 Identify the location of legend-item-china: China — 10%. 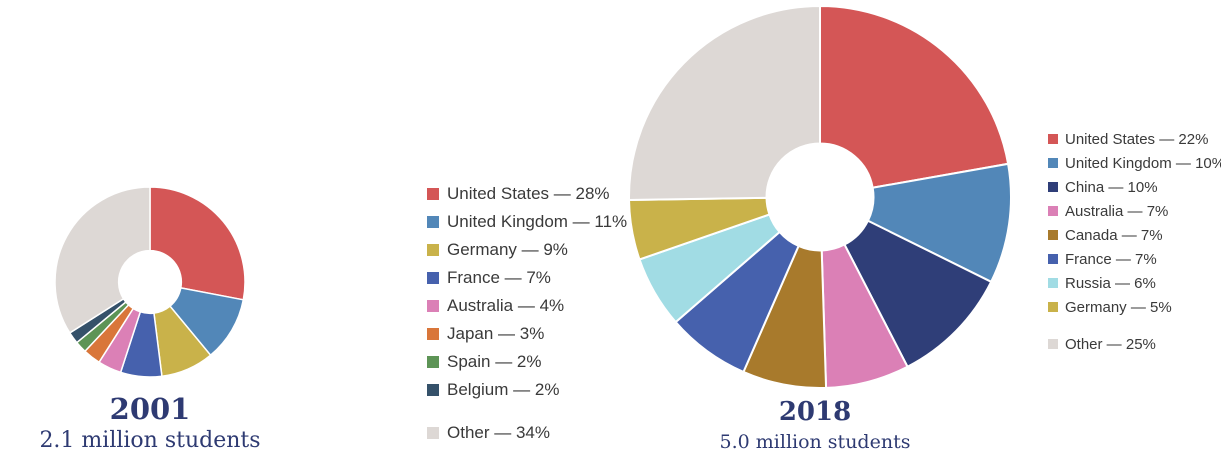
(1134, 187).